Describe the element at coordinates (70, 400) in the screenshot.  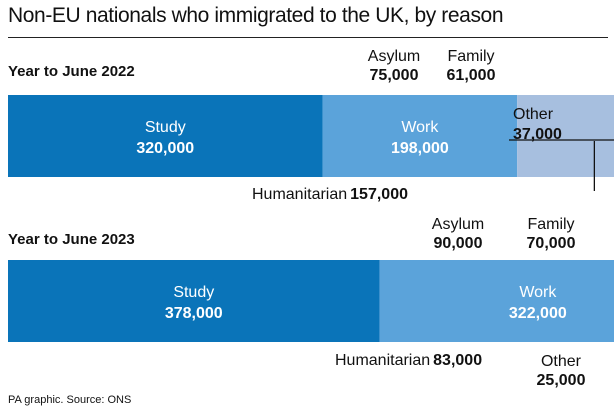
I see `source-note: PA graphic. Source: ONS` at that location.